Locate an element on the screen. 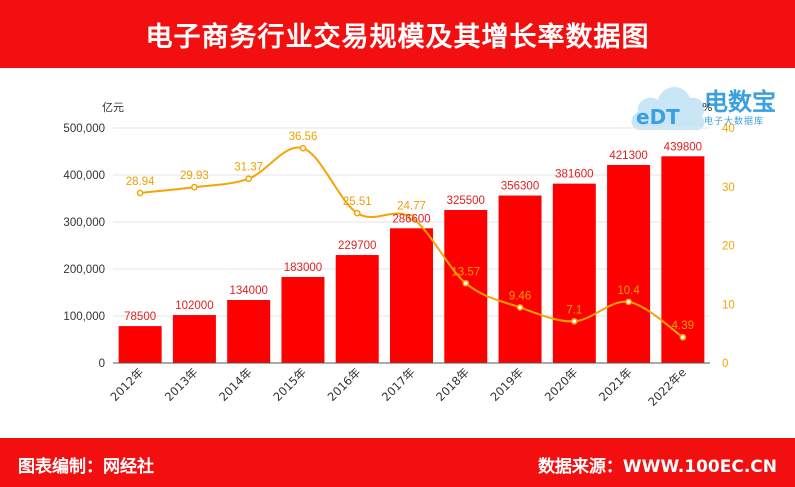  line-value-label: 9.46 is located at coordinates (520, 296).